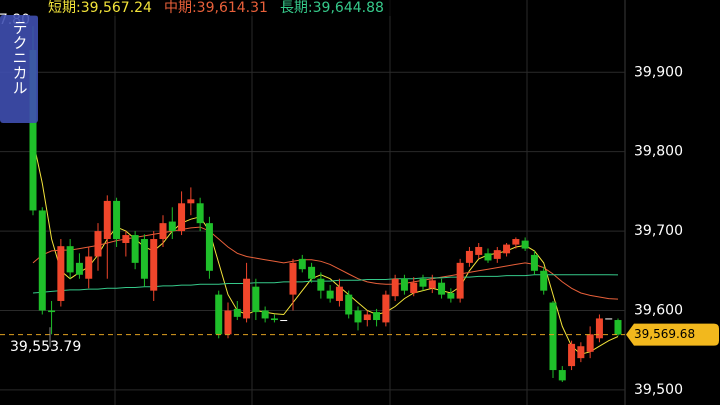  I want to click on technical-tab-label: テクニカル, so click(20, 57).